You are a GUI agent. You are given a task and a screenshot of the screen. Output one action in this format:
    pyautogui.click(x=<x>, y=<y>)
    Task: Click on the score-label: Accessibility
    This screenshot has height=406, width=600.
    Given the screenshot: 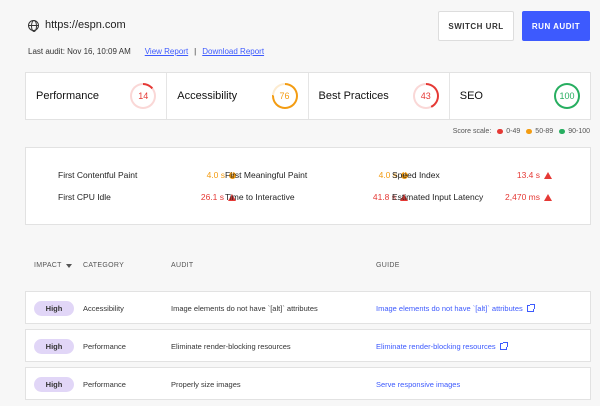 What is the action you would take?
    pyautogui.click(x=207, y=96)
    